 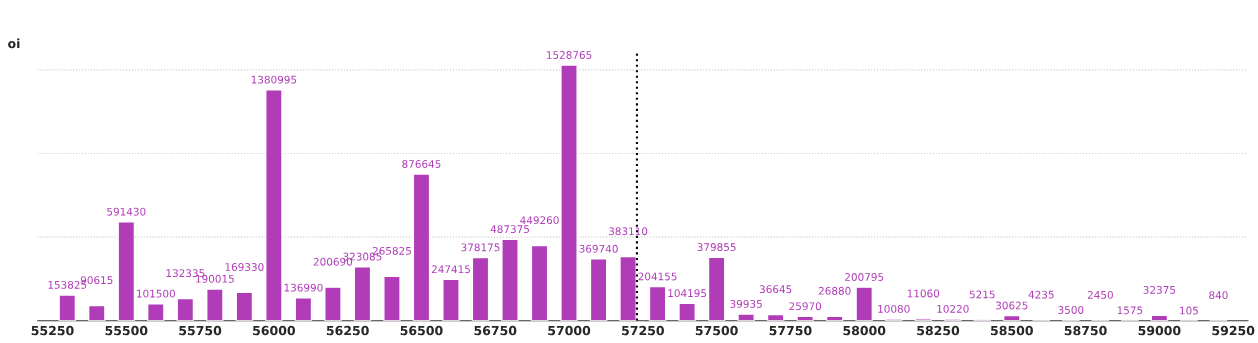 What do you see at coordinates (1189, 310) in the screenshot?
I see `data-label: 105` at bounding box center [1189, 310].